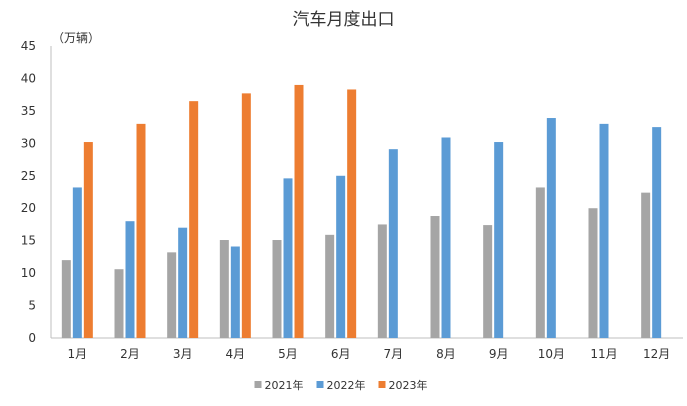 This screenshot has height=406, width=687. Describe the element at coordinates (28, 143) in the screenshot. I see `y-tick-label: 30` at that location.